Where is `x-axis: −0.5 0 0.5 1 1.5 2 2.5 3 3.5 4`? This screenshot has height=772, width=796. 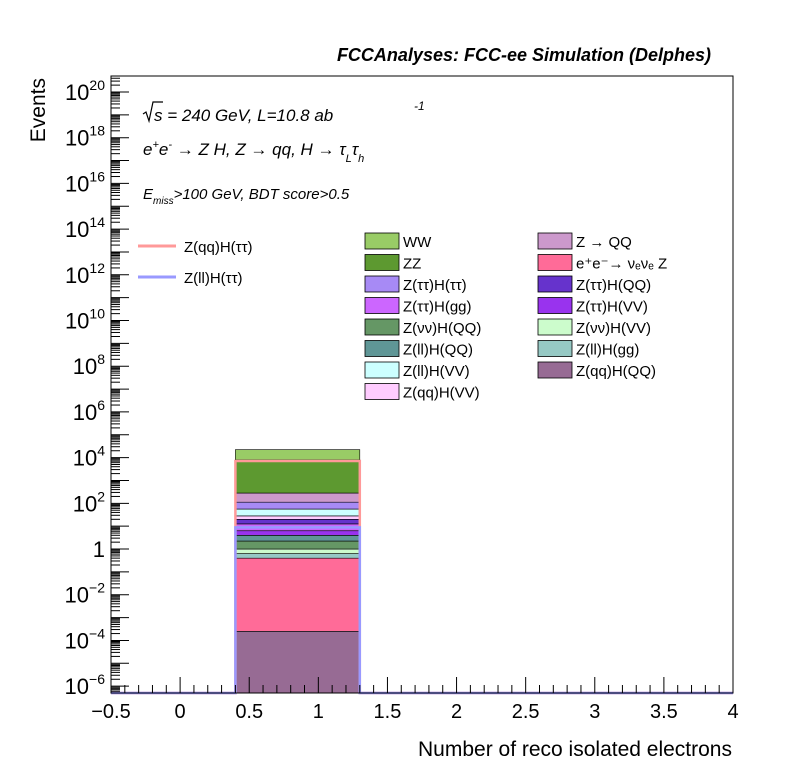
x-axis: −0.5 0 0.5 1 1.5 2 2.5 3 3.5 4 is located at coordinates (415, 700).